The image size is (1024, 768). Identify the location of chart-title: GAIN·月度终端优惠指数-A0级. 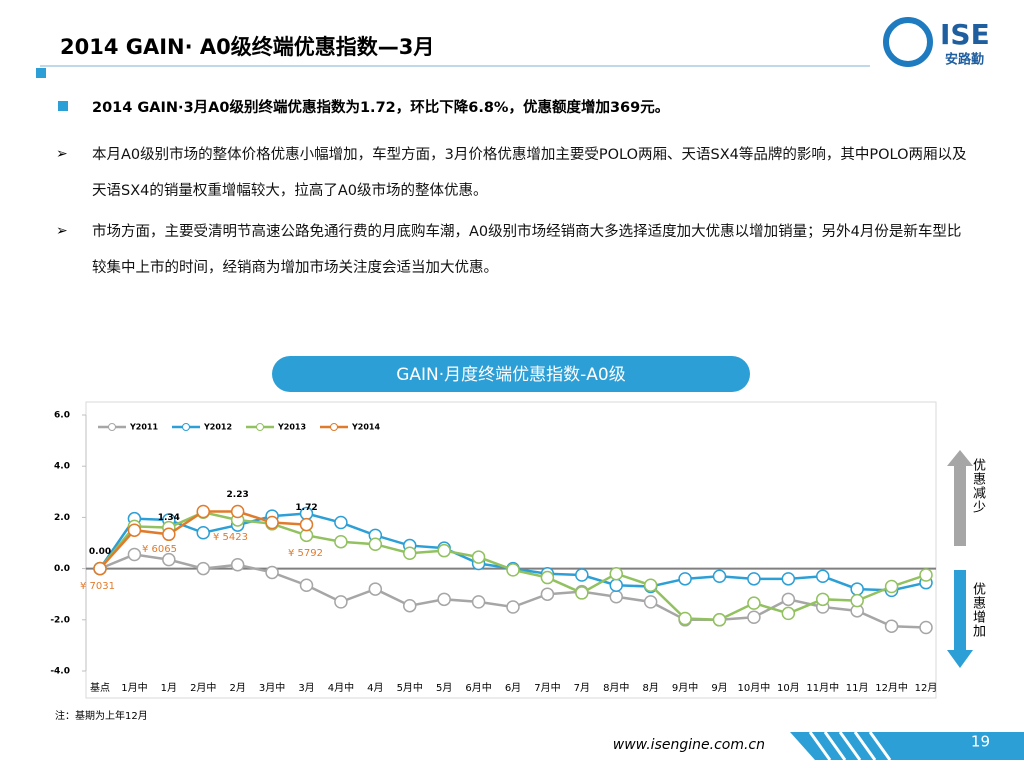
(511, 375).